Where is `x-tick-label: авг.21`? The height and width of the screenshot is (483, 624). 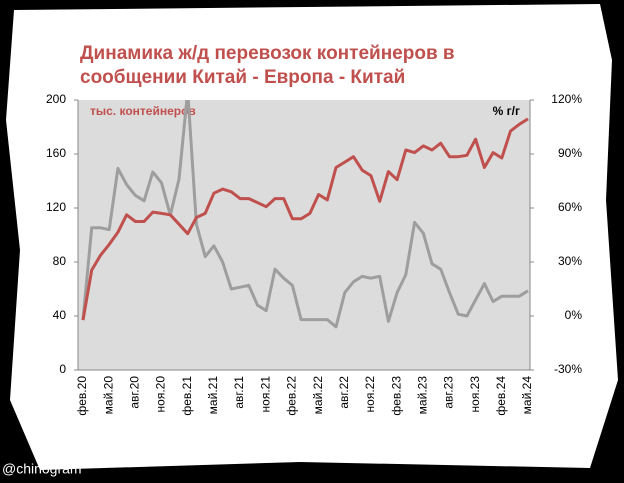
x-tick-label: авг.21 is located at coordinates (239, 392).